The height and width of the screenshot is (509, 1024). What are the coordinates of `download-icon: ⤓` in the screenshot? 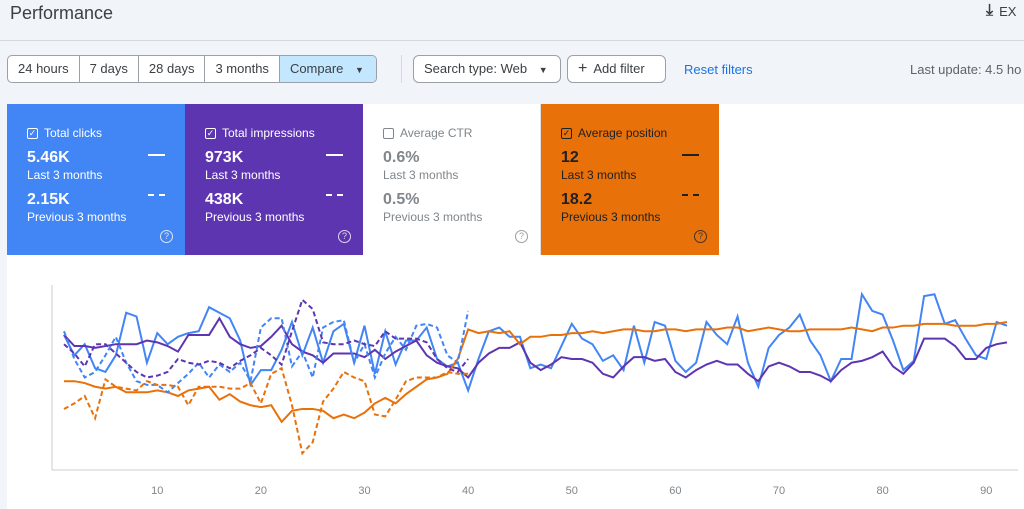 It's located at (990, 10).